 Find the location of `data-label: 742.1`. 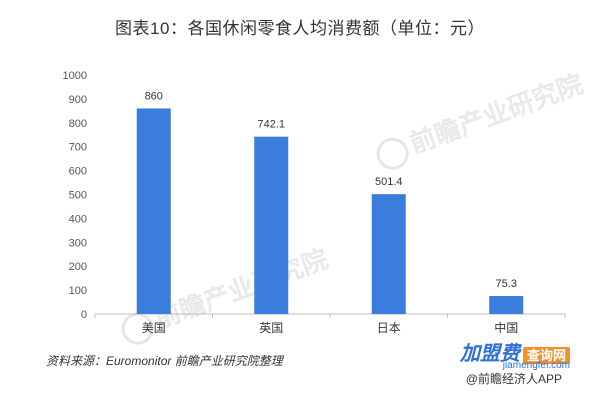

data-label: 742.1 is located at coordinates (271, 125).